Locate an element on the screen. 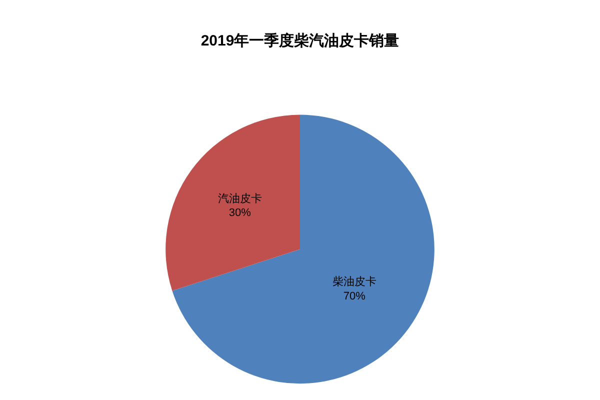  data-label: 30% is located at coordinates (240, 213).